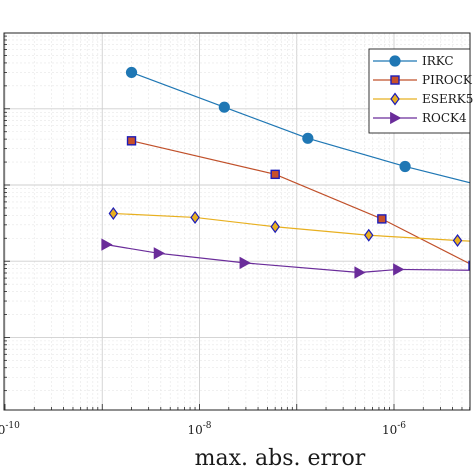  I want to click on legend: IRKC PIROCK ESERK5 ROCK4, so click(420, 91).